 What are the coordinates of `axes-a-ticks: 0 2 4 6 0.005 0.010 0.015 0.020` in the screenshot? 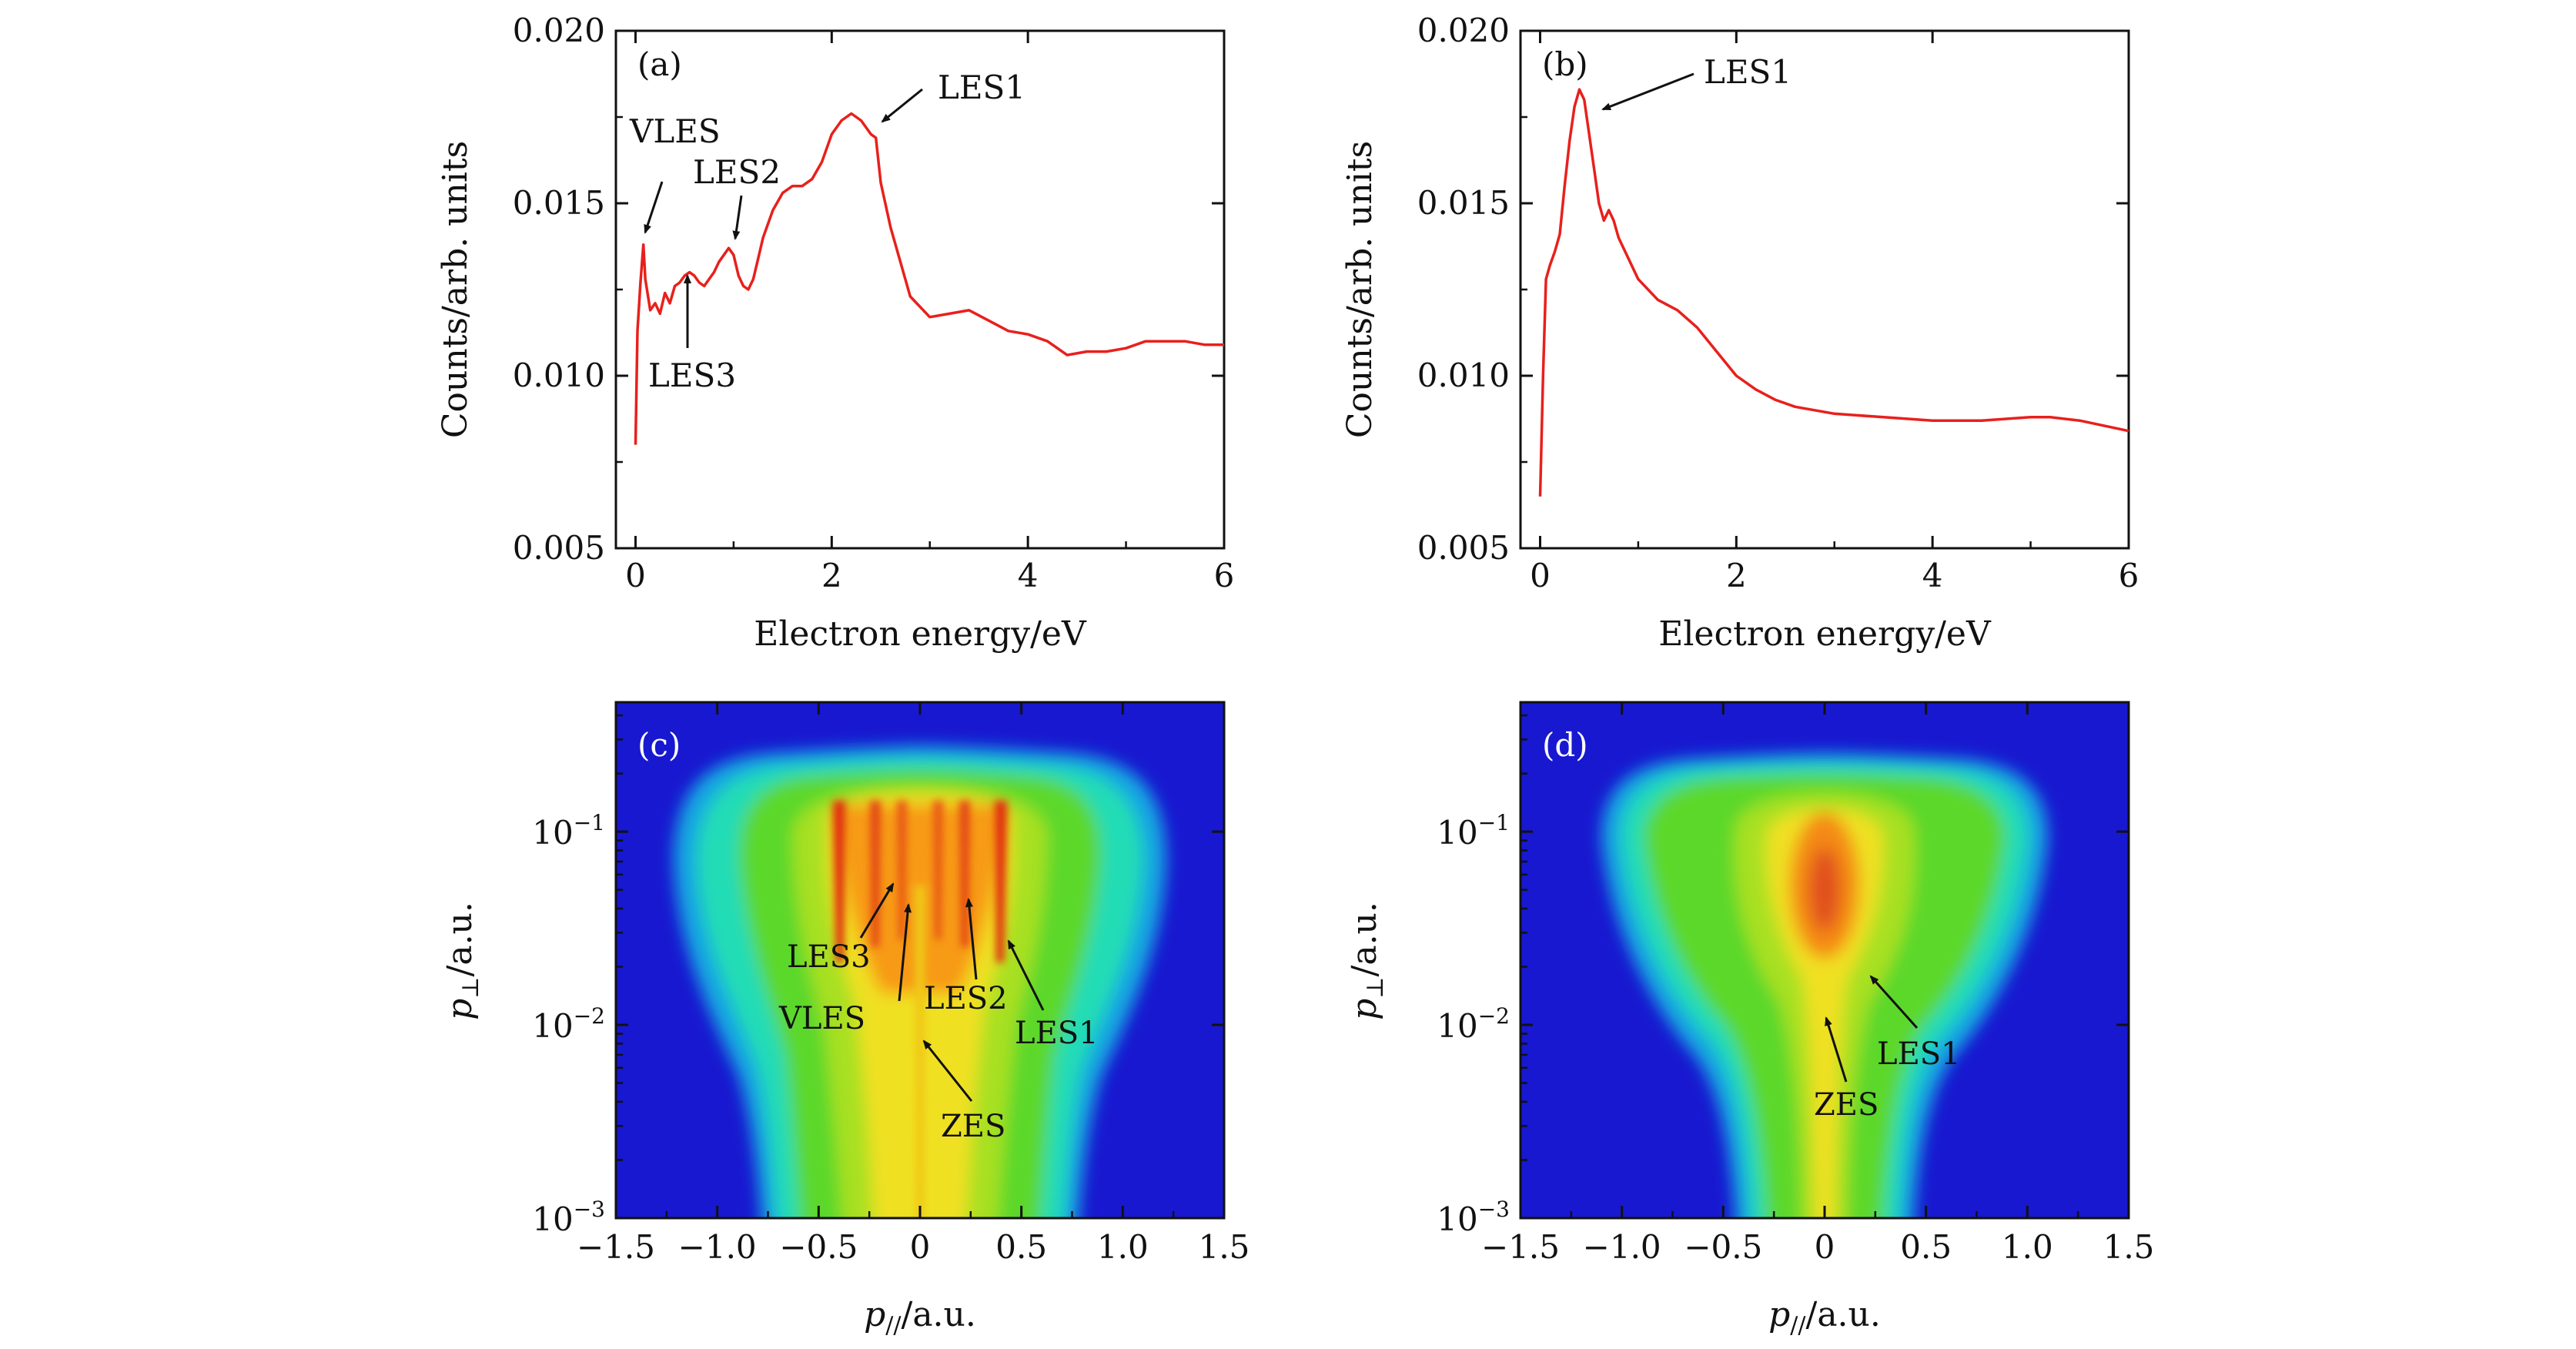 It's located at (874, 303).